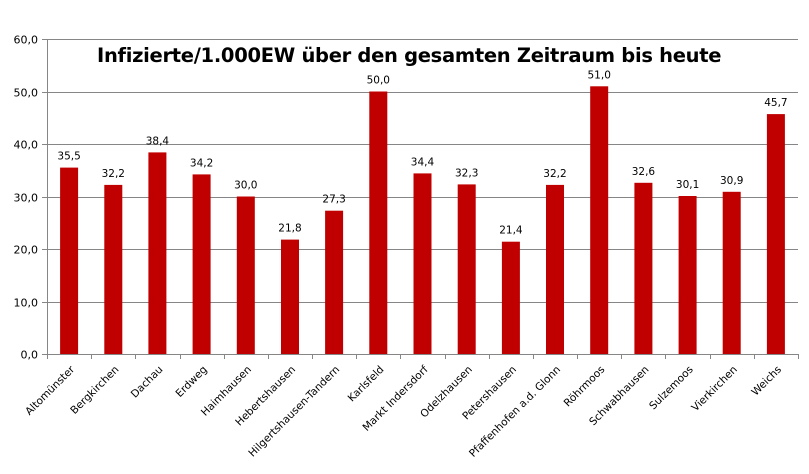 This screenshot has height=474, width=809. Describe the element at coordinates (26, 145) in the screenshot. I see `y-tick-label: 40,0` at that location.